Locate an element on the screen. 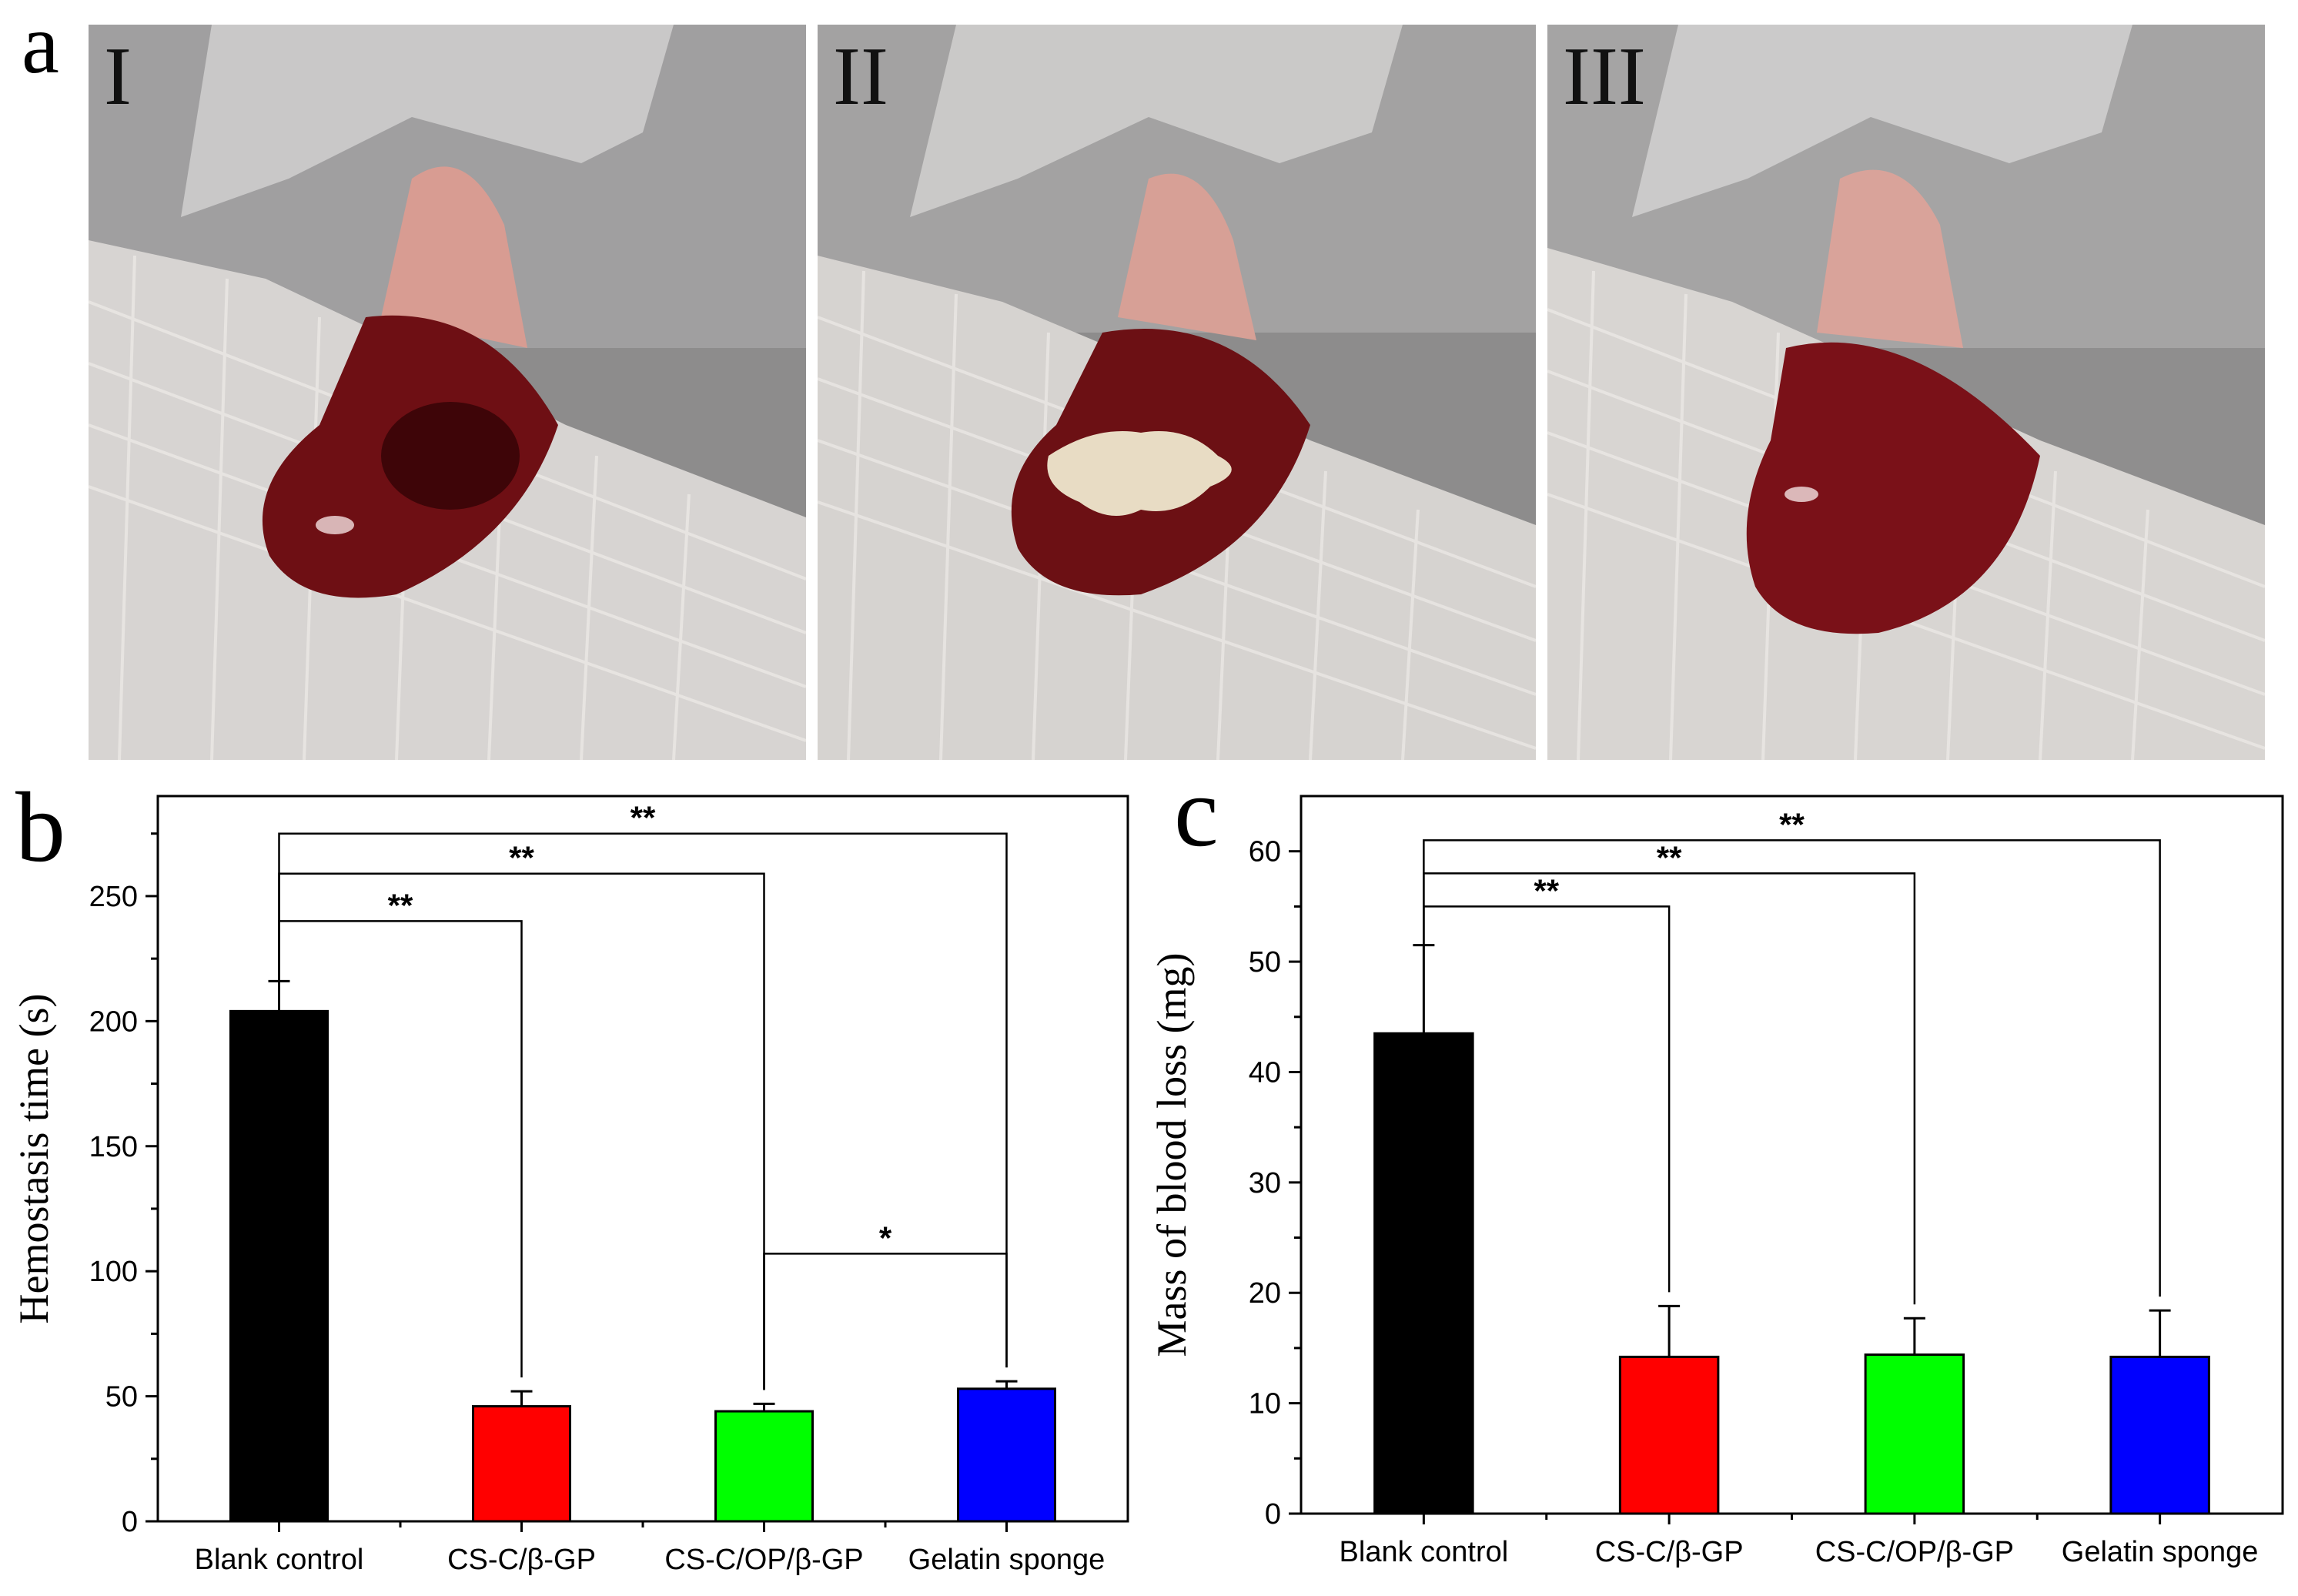 The image size is (2298, 1596). liver-photo-cs-c-op-b-gp is located at coordinates (1177, 393).